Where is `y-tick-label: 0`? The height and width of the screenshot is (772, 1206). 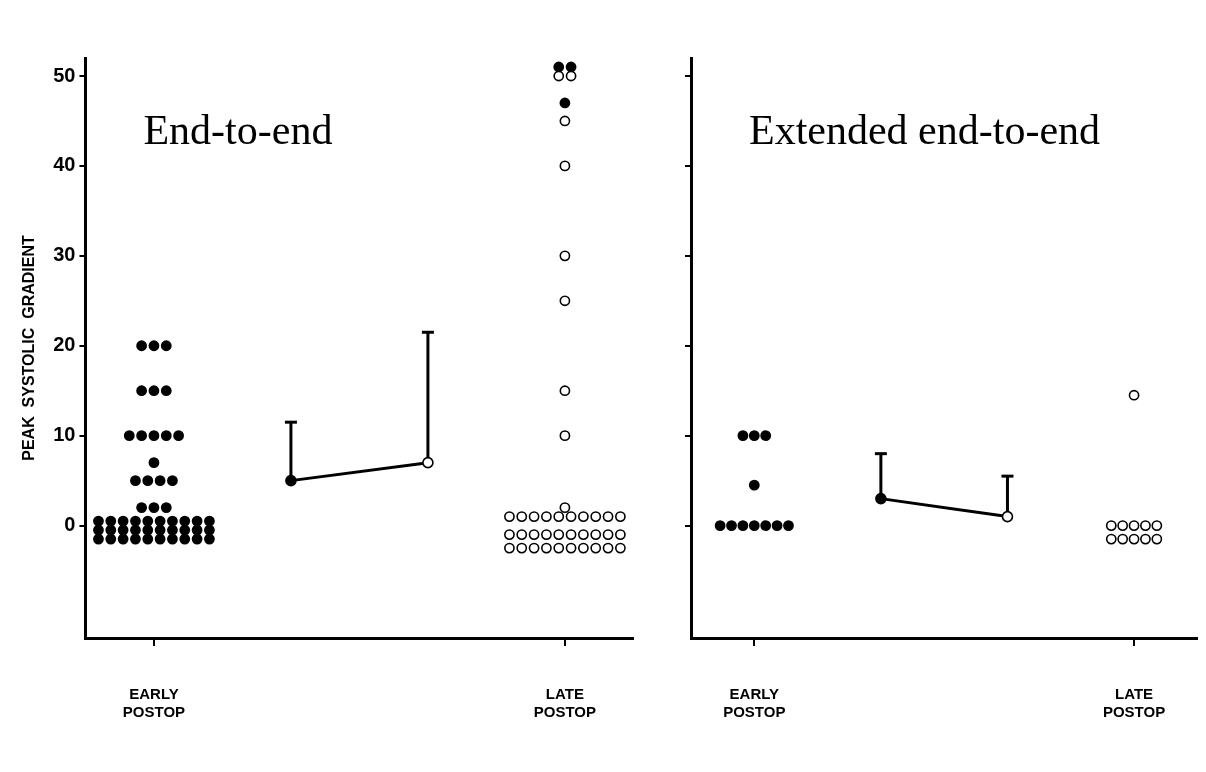
y-tick-label: 0 is located at coordinates (70, 524).